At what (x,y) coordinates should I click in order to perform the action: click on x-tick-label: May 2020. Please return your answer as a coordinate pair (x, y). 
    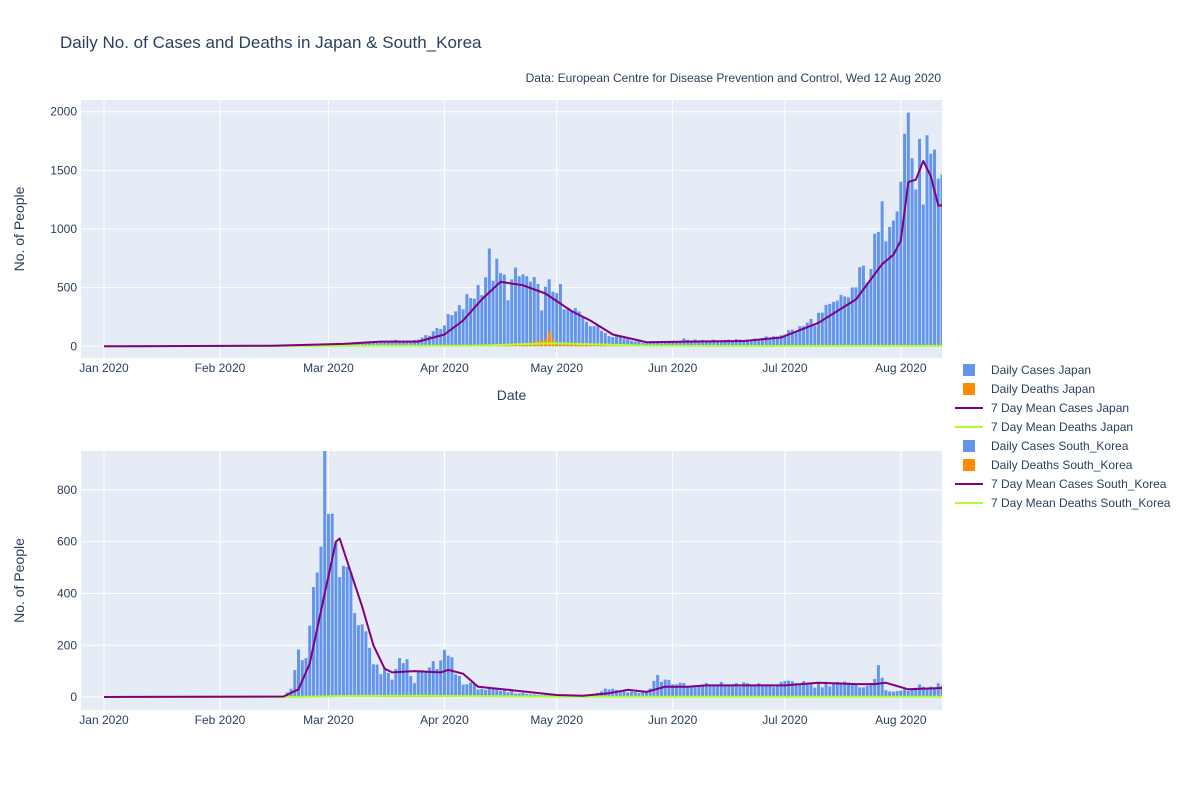
    Looking at the image, I should click on (556, 368).